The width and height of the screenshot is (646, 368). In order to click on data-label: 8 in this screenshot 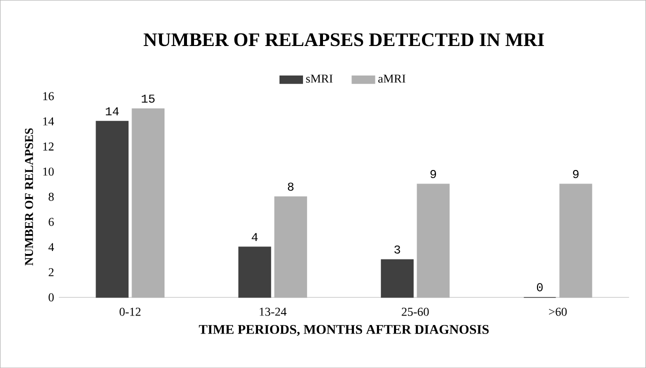, I will do `click(291, 186)`.